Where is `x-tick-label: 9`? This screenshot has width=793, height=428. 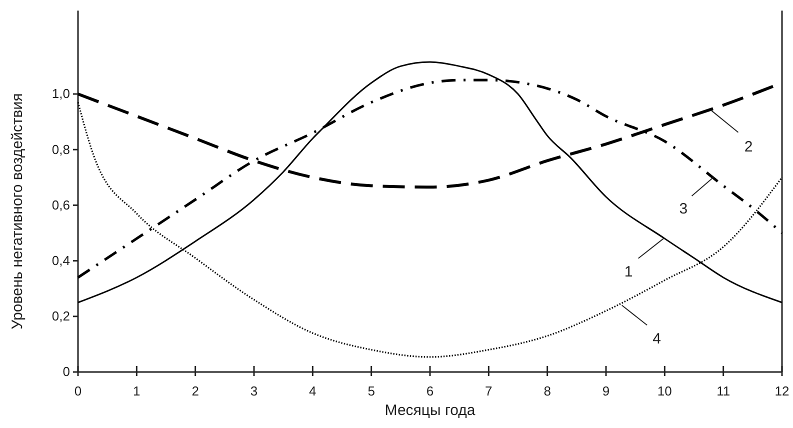 x-tick-label: 9 is located at coordinates (606, 390).